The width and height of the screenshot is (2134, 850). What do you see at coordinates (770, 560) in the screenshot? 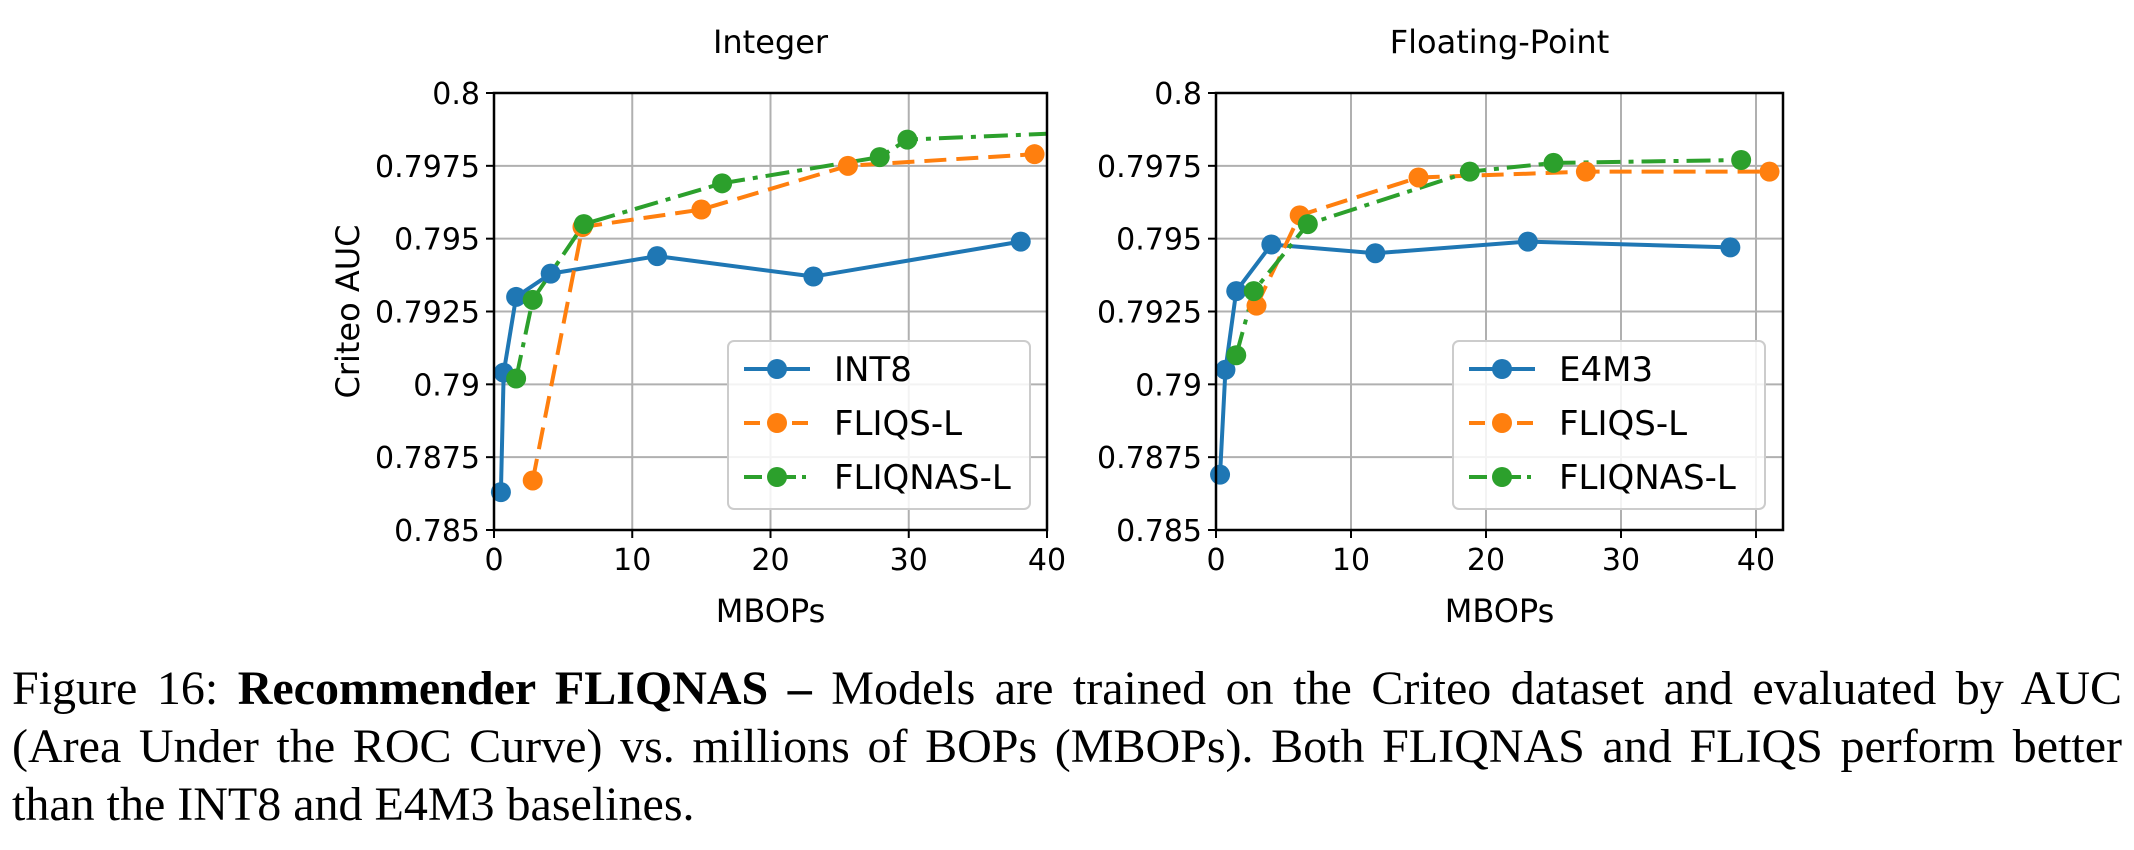
I see `chart1-xtick-label-2: 20` at bounding box center [770, 560].